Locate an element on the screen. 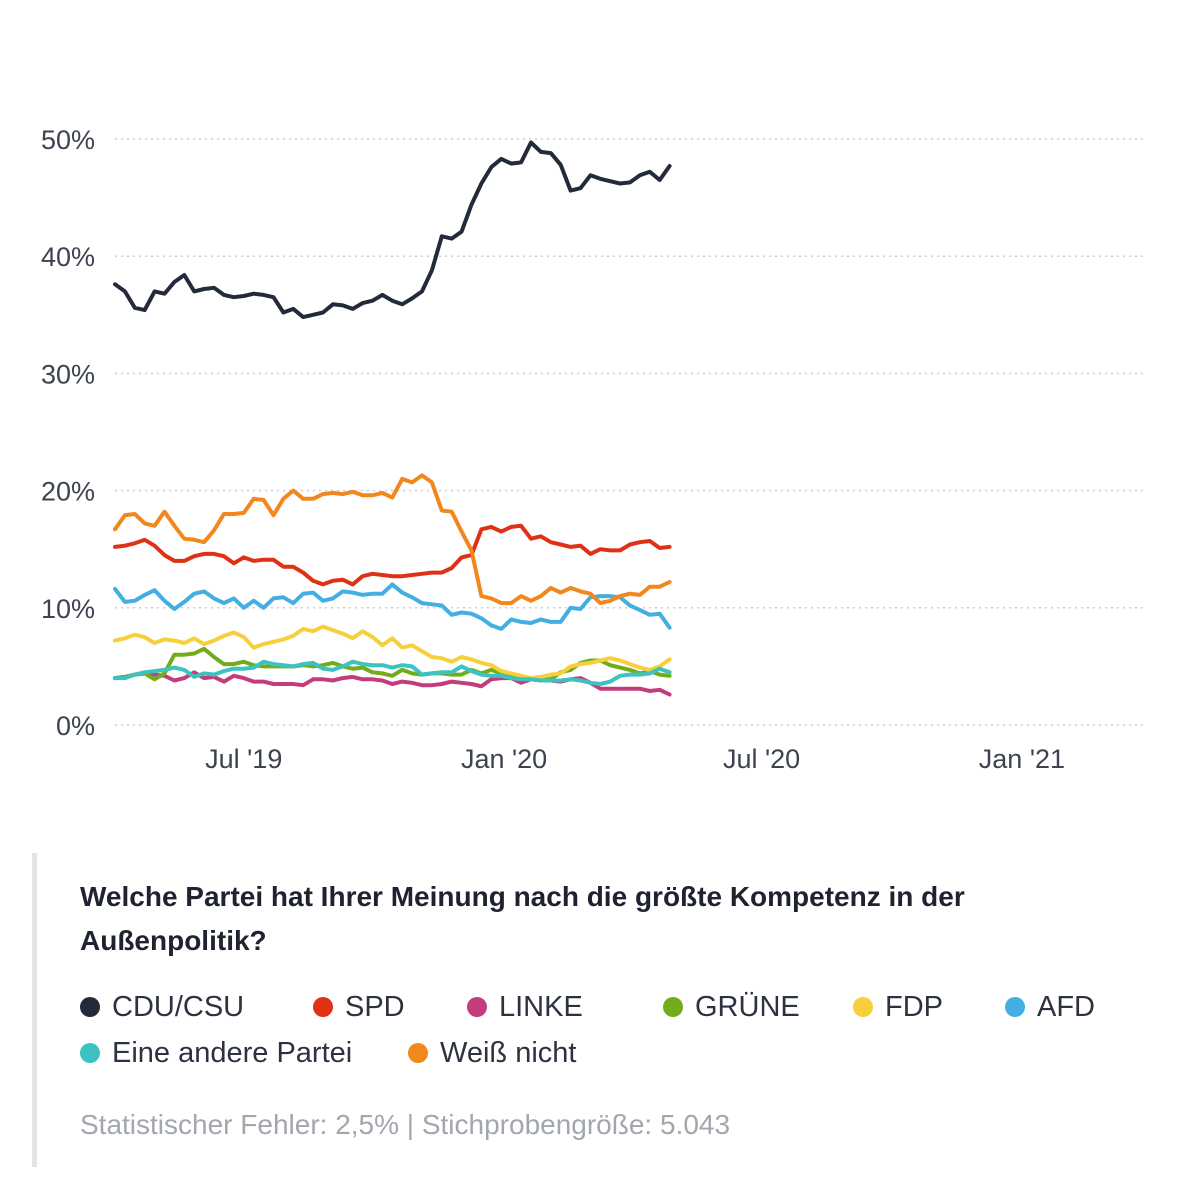  legend-item: LINKE is located at coordinates (565, 1007).